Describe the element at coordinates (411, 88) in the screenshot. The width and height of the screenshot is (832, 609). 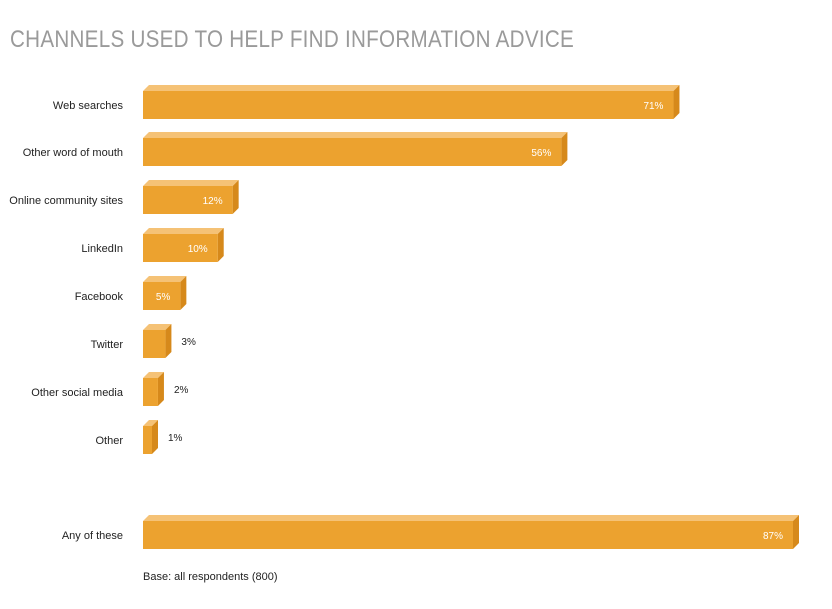
I see `bar-top-web-searches` at that location.